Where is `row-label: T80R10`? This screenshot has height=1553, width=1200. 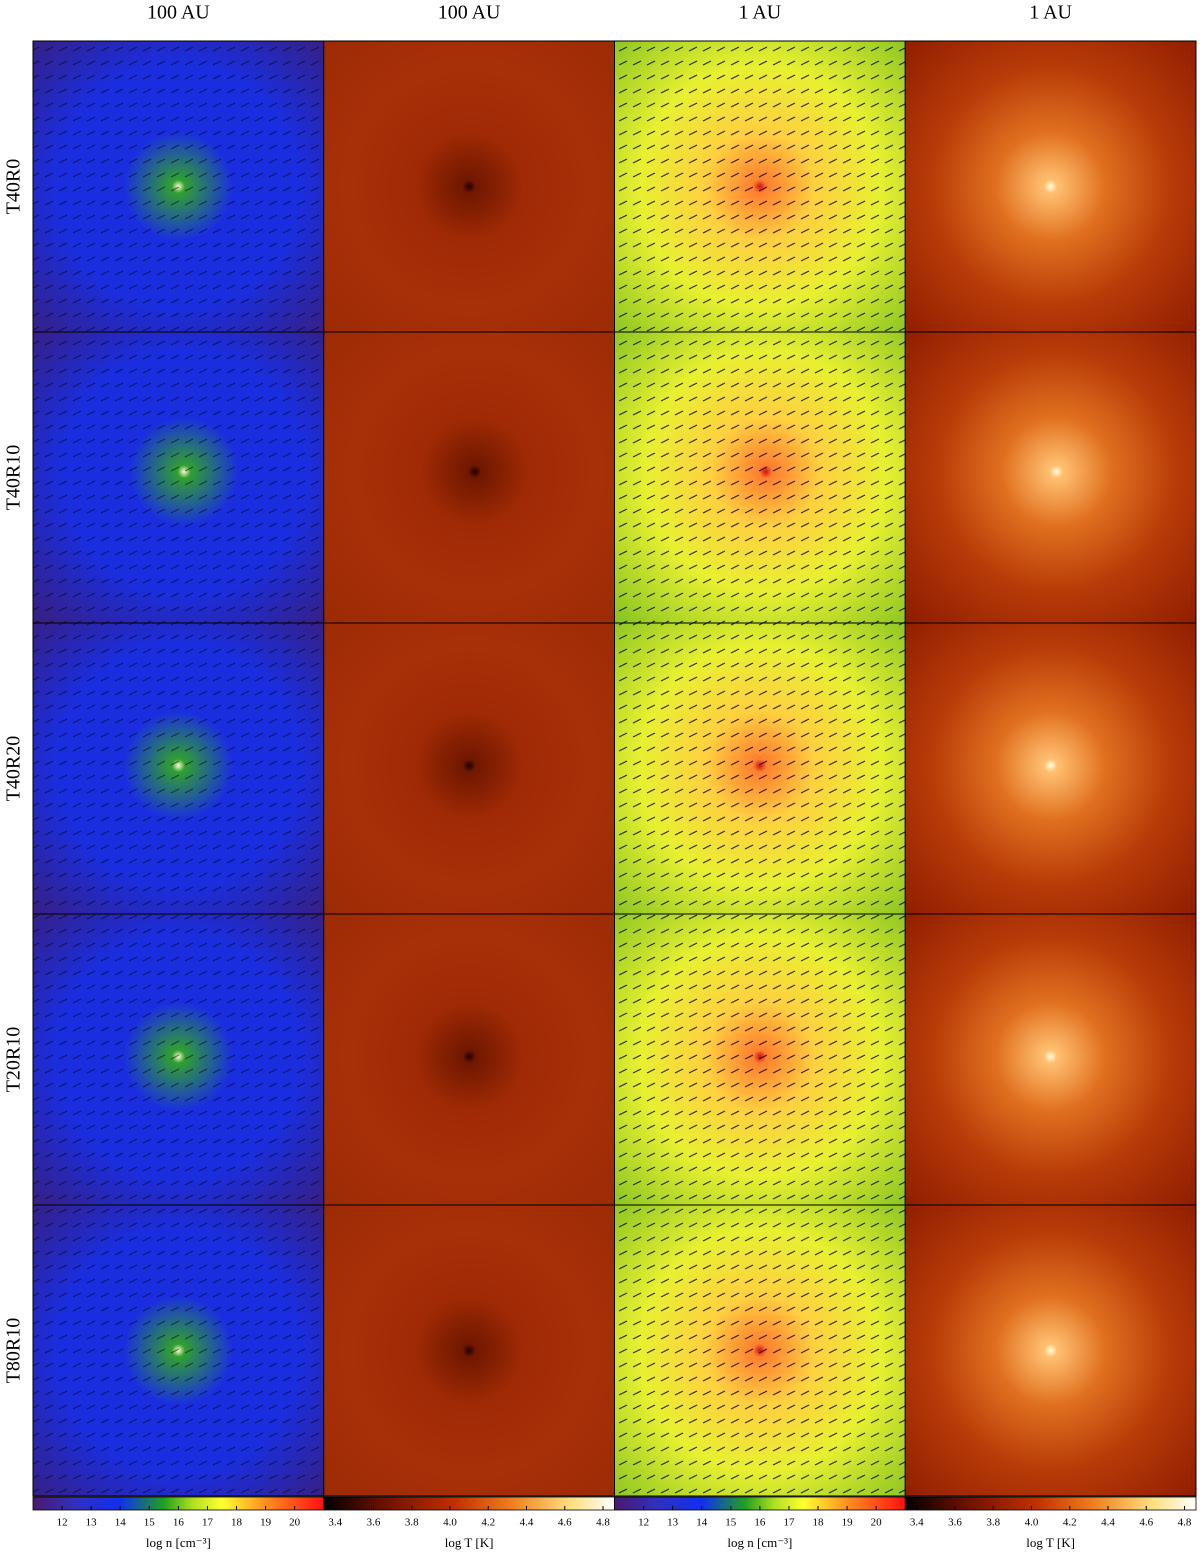 row-label: T80R10 is located at coordinates (14, 1351).